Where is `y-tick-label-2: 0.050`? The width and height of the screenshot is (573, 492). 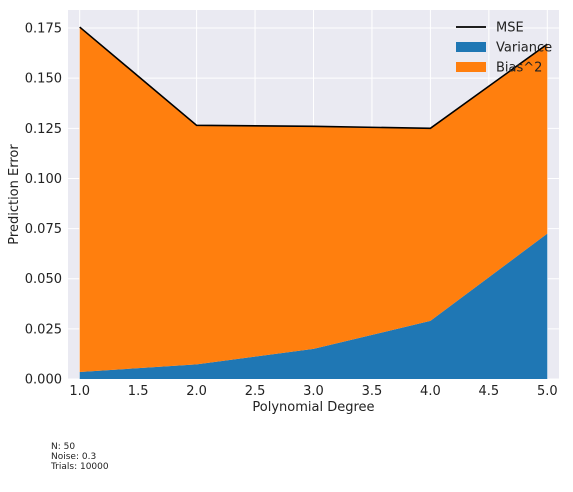
y-tick-label-2: 0.050 is located at coordinates (43, 279).